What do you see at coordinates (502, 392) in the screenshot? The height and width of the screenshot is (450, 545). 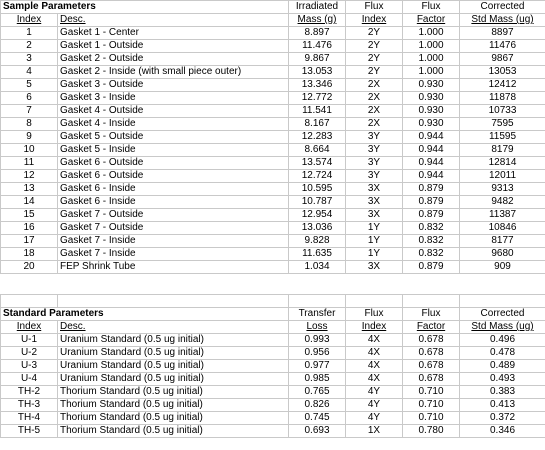 I see `cell-corrected: 0.383` at bounding box center [502, 392].